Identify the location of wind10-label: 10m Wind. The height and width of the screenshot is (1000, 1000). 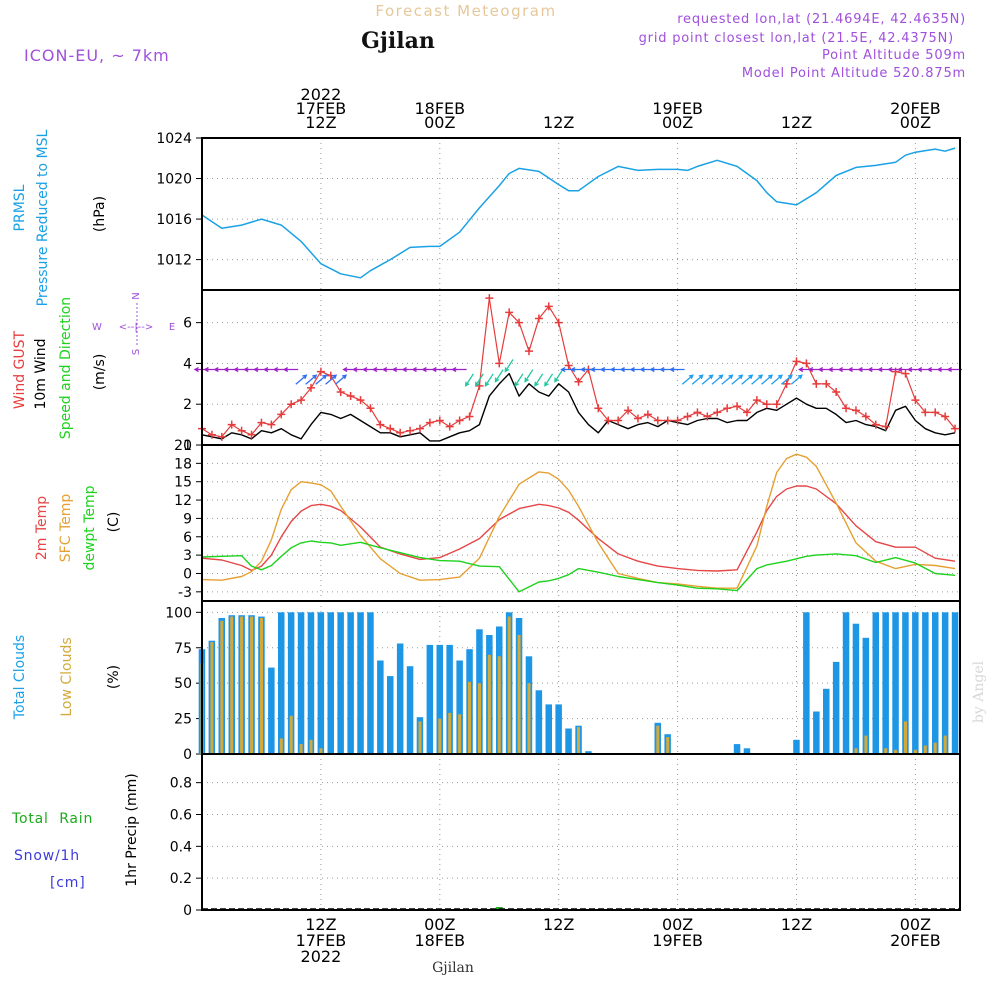
(41, 373).